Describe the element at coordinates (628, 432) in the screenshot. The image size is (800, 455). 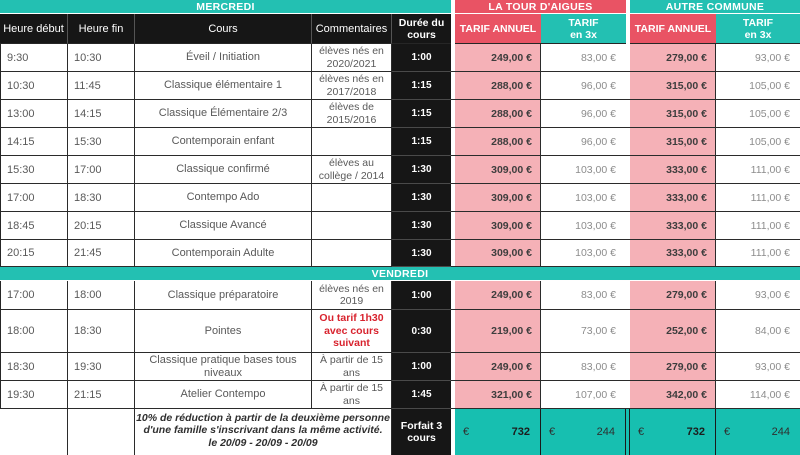
I see `footer-gap` at that location.